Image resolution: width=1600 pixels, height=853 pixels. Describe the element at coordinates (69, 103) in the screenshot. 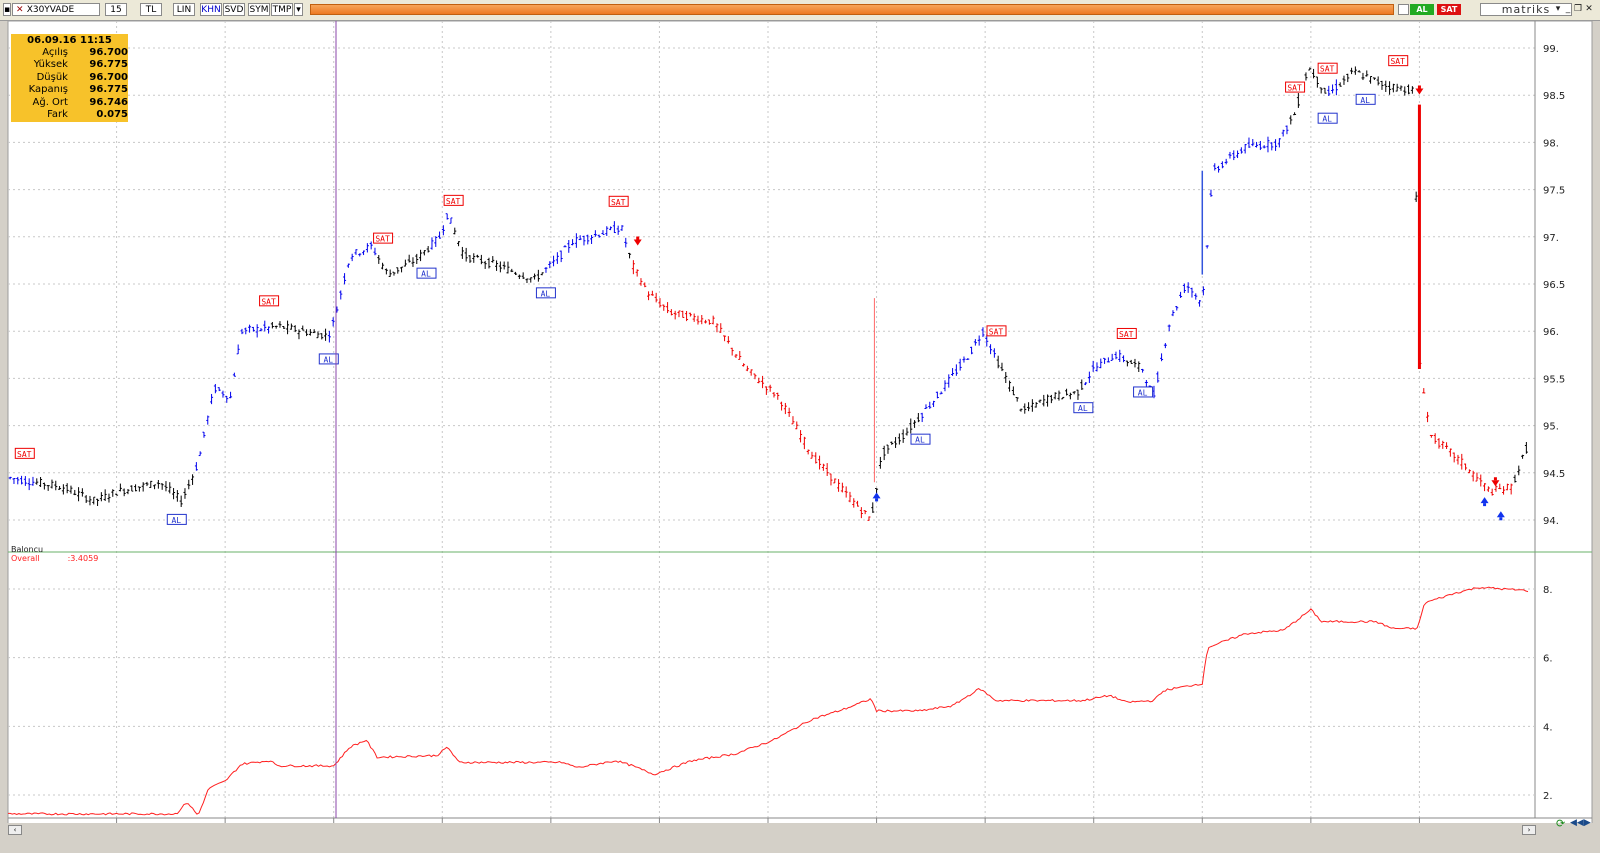

I see `info-row: Ağ. Ort 96.746` at that location.